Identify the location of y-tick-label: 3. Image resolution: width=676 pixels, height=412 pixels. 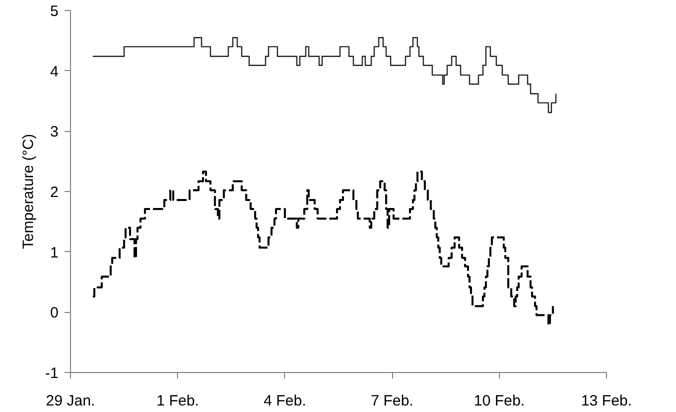
(54, 132).